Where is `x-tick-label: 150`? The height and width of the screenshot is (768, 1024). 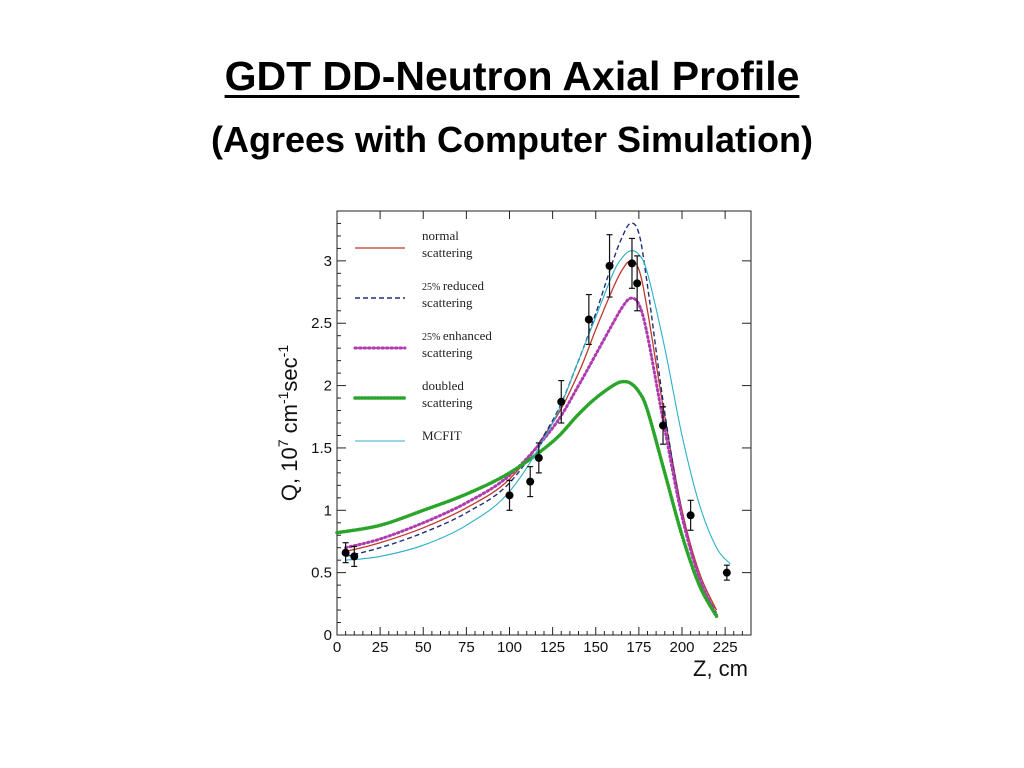 x-tick-label: 150 is located at coordinates (595, 647).